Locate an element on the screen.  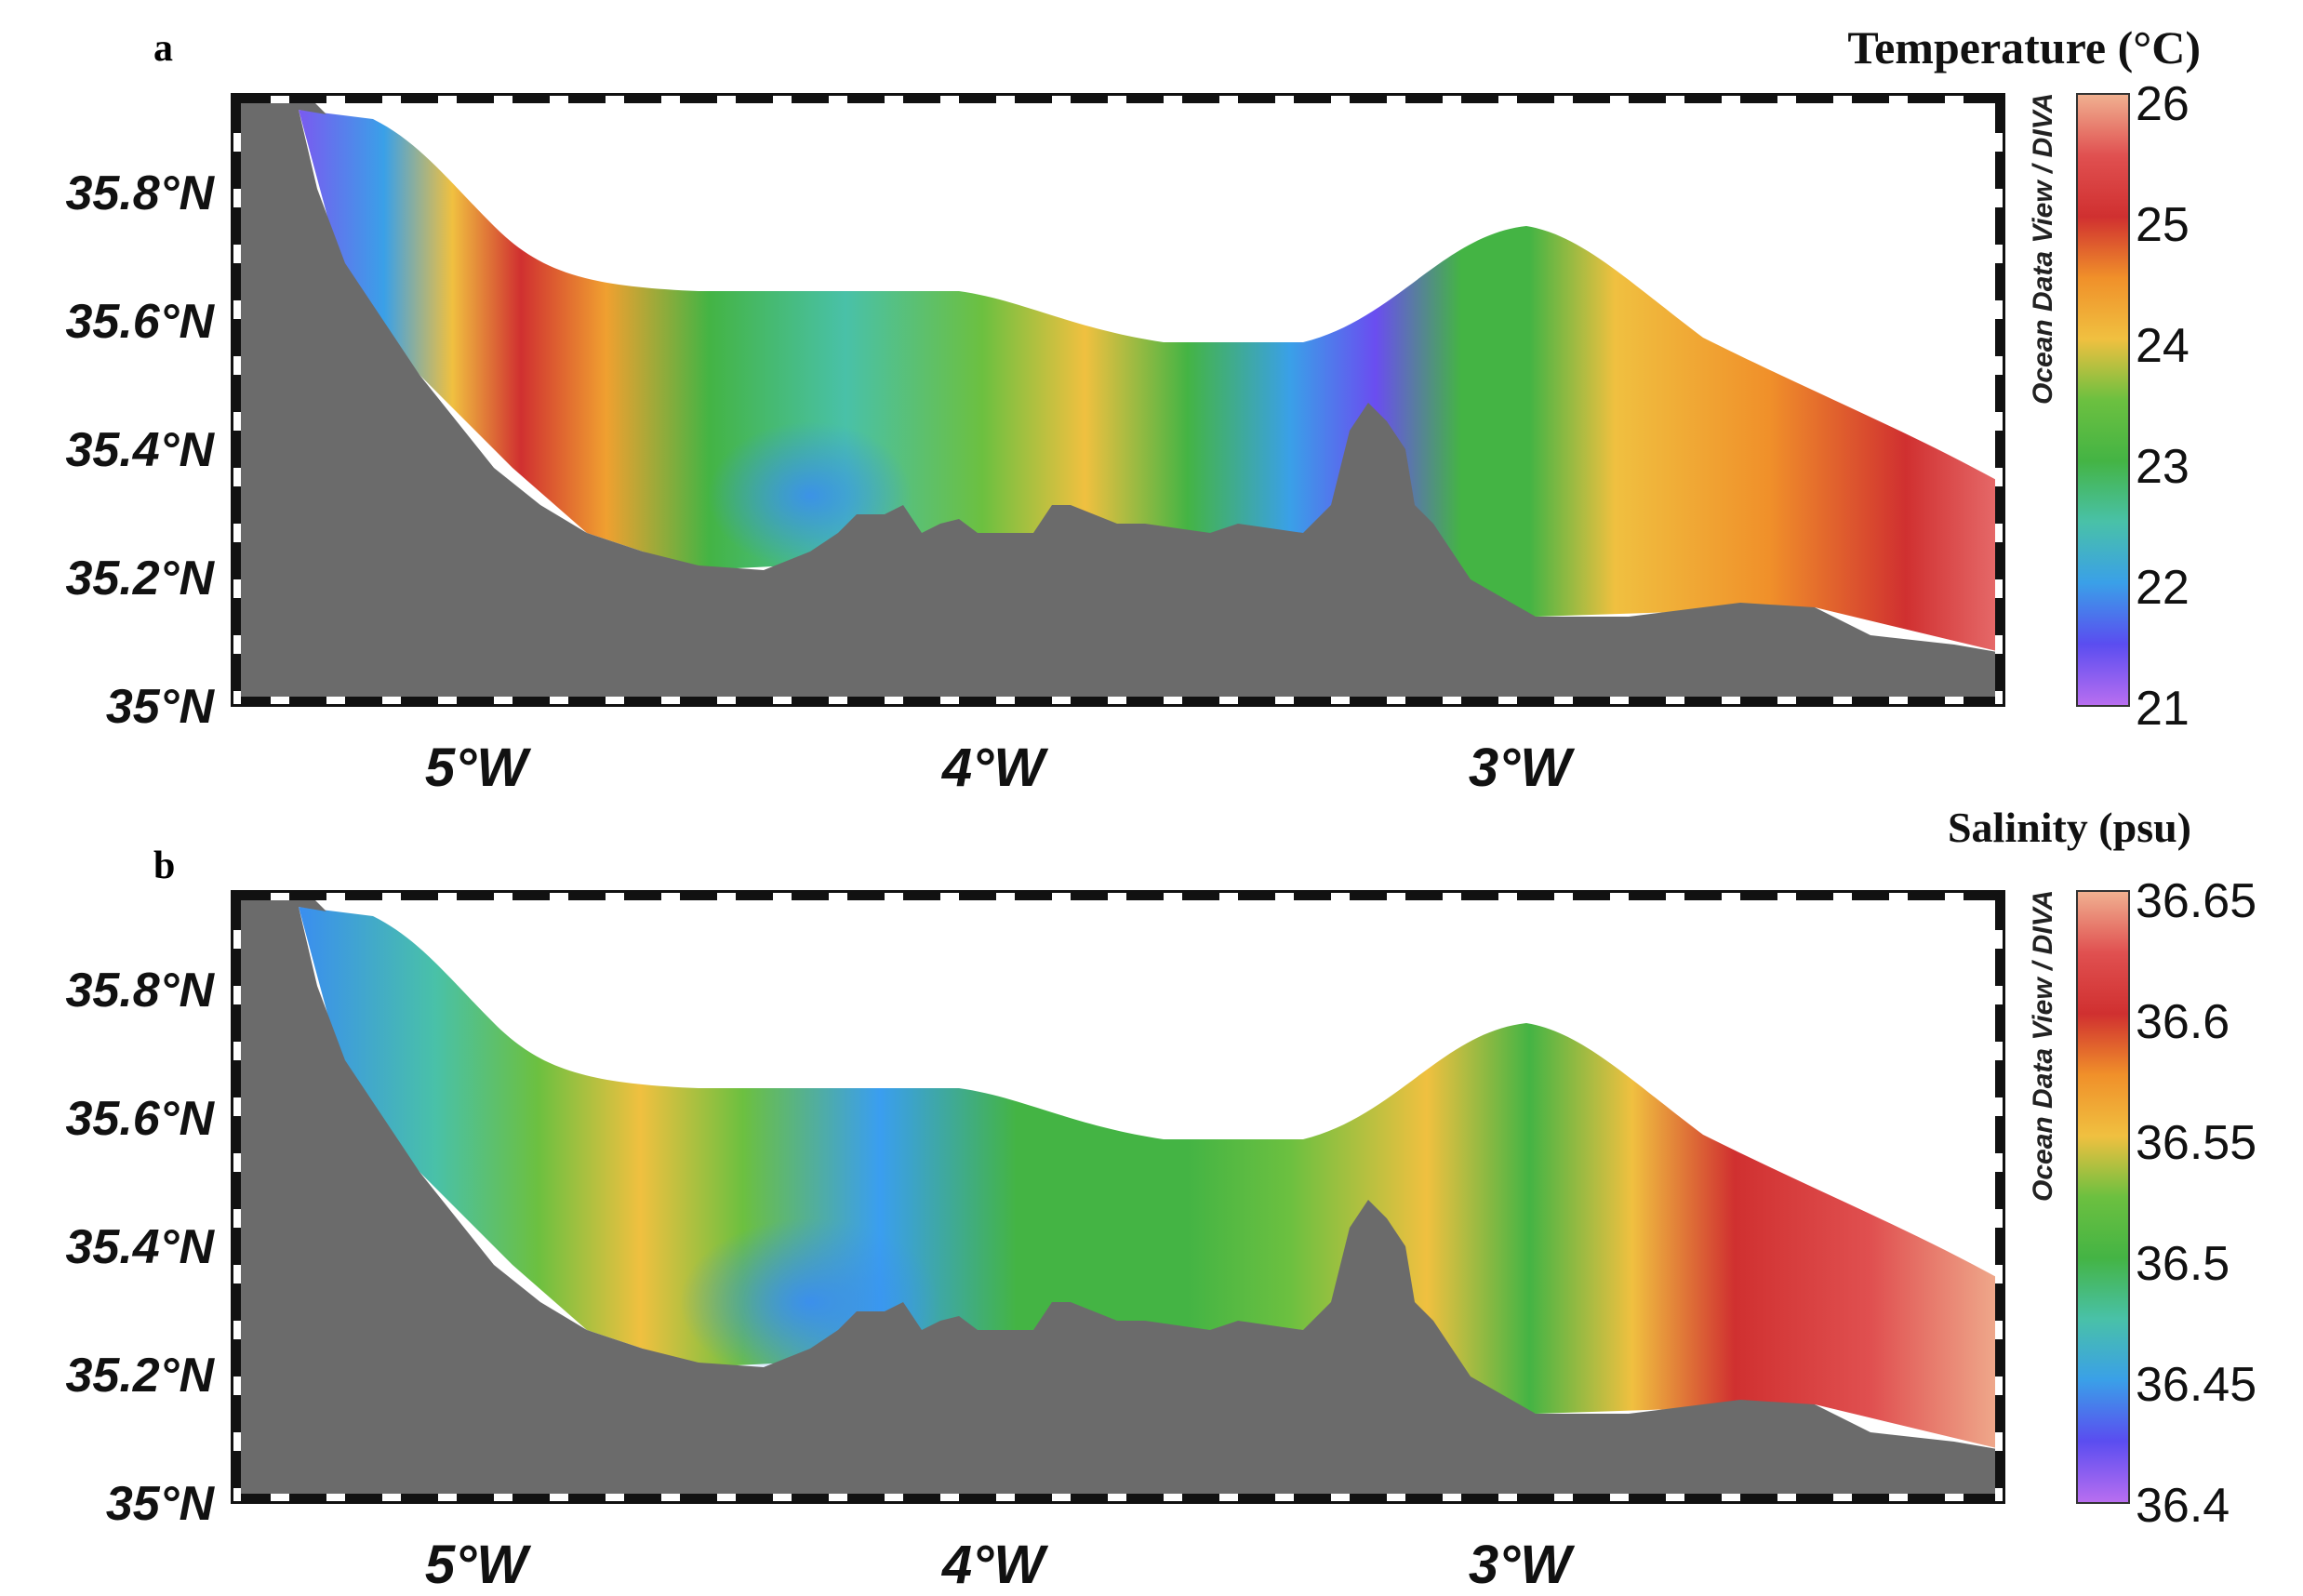
colorbar-tick: 36.6 is located at coordinates (2183, 1022).